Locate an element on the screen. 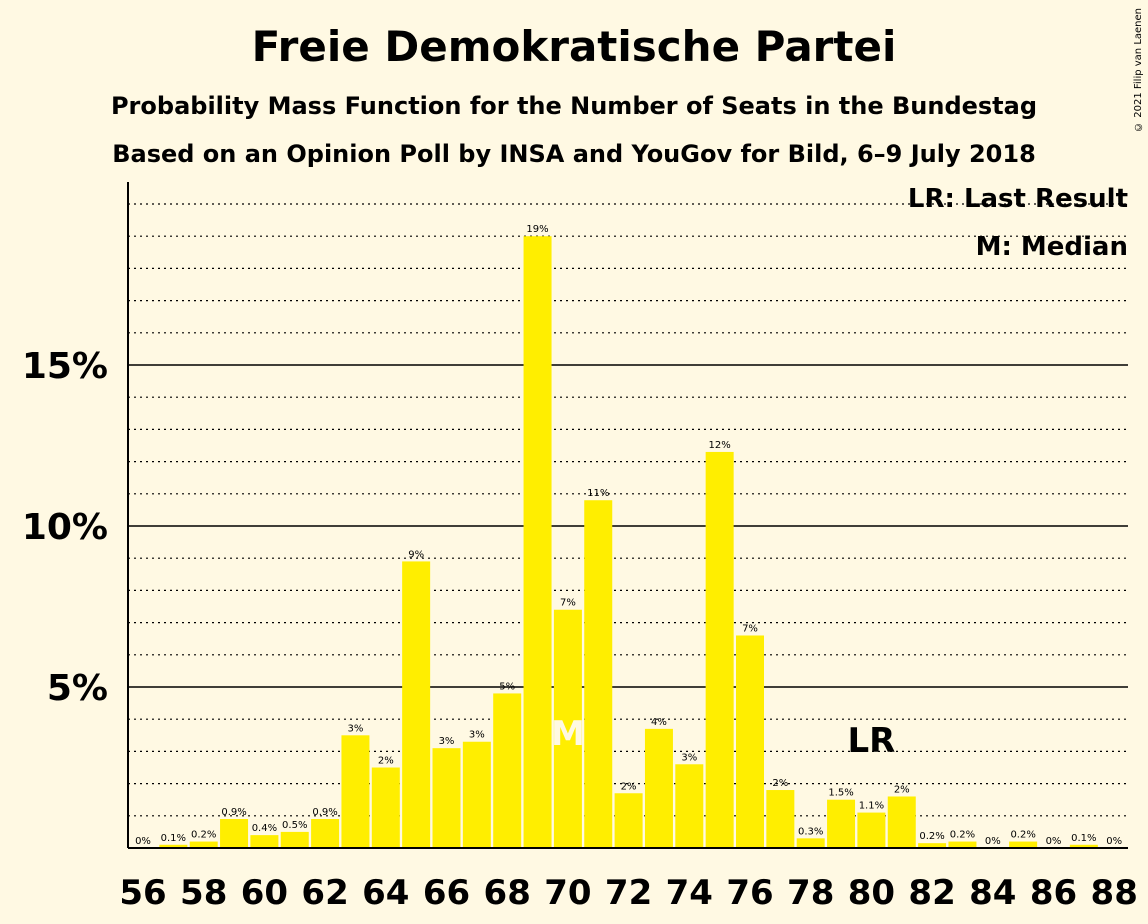 The image size is (1148, 924). data-label: 19% is located at coordinates (537, 229).